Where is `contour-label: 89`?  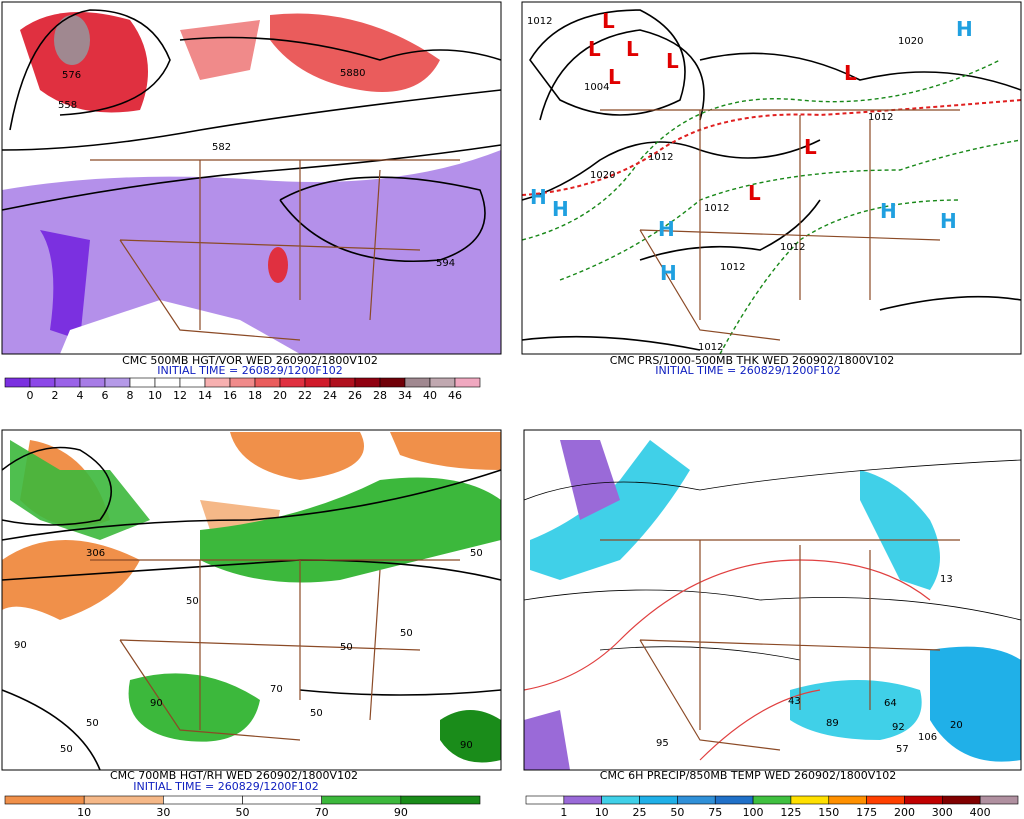
contour-label: 89 is located at coordinates (832, 723).